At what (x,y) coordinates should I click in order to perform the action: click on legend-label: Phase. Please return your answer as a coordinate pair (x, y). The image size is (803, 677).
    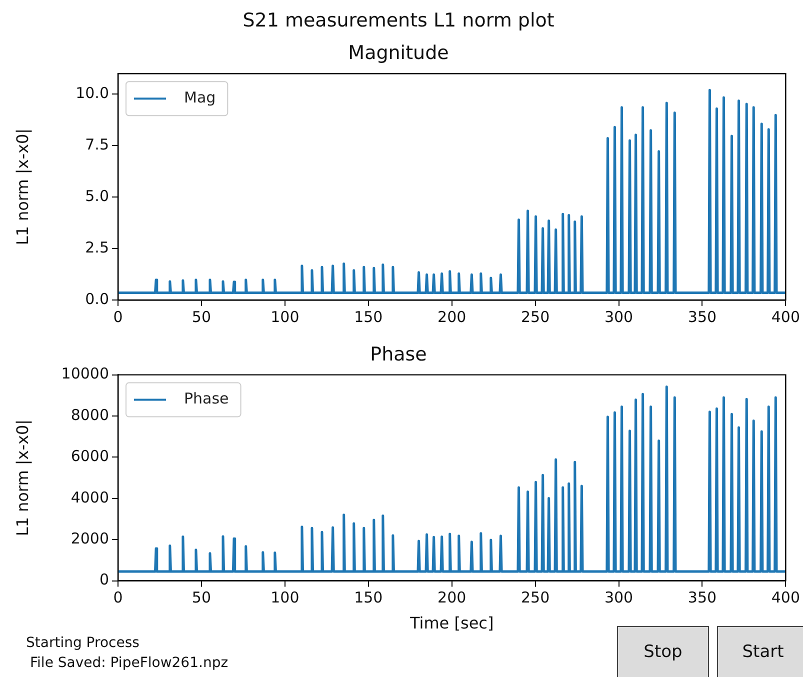
    Looking at the image, I should click on (206, 399).